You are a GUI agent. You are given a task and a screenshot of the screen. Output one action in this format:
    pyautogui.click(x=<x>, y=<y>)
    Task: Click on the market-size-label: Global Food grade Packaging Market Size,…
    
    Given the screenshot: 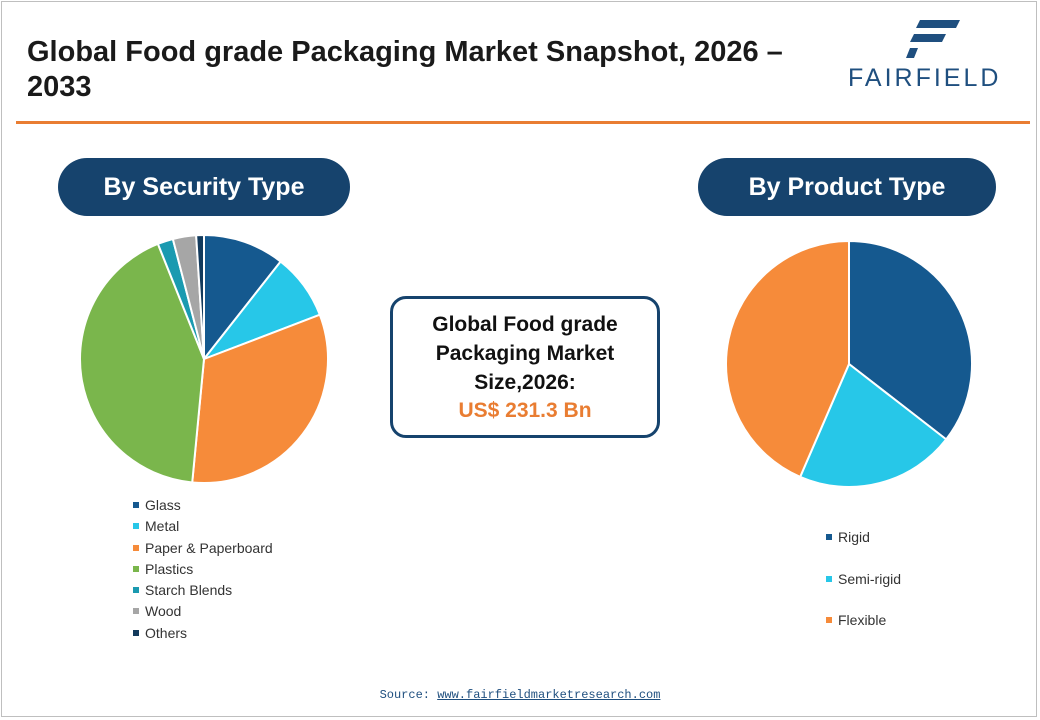 What is the action you would take?
    pyautogui.click(x=525, y=353)
    